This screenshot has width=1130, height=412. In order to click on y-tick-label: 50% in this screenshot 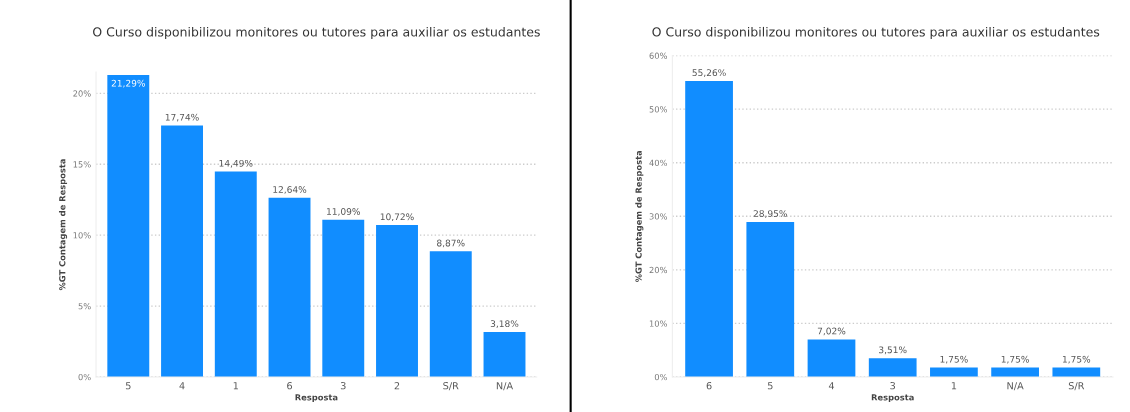, I will do `click(658, 109)`.